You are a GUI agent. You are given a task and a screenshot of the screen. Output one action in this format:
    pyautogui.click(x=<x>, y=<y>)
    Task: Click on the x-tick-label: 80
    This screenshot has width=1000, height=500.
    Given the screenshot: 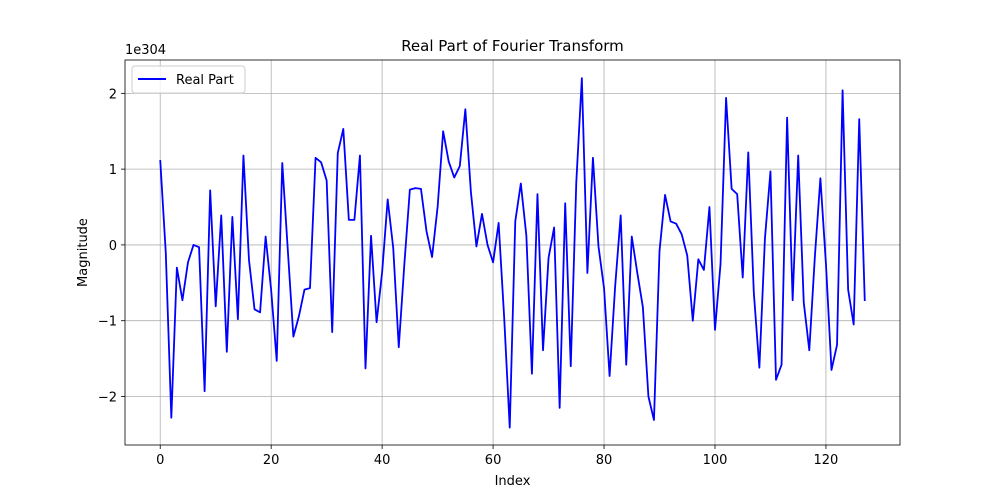 What is the action you would take?
    pyautogui.click(x=604, y=460)
    